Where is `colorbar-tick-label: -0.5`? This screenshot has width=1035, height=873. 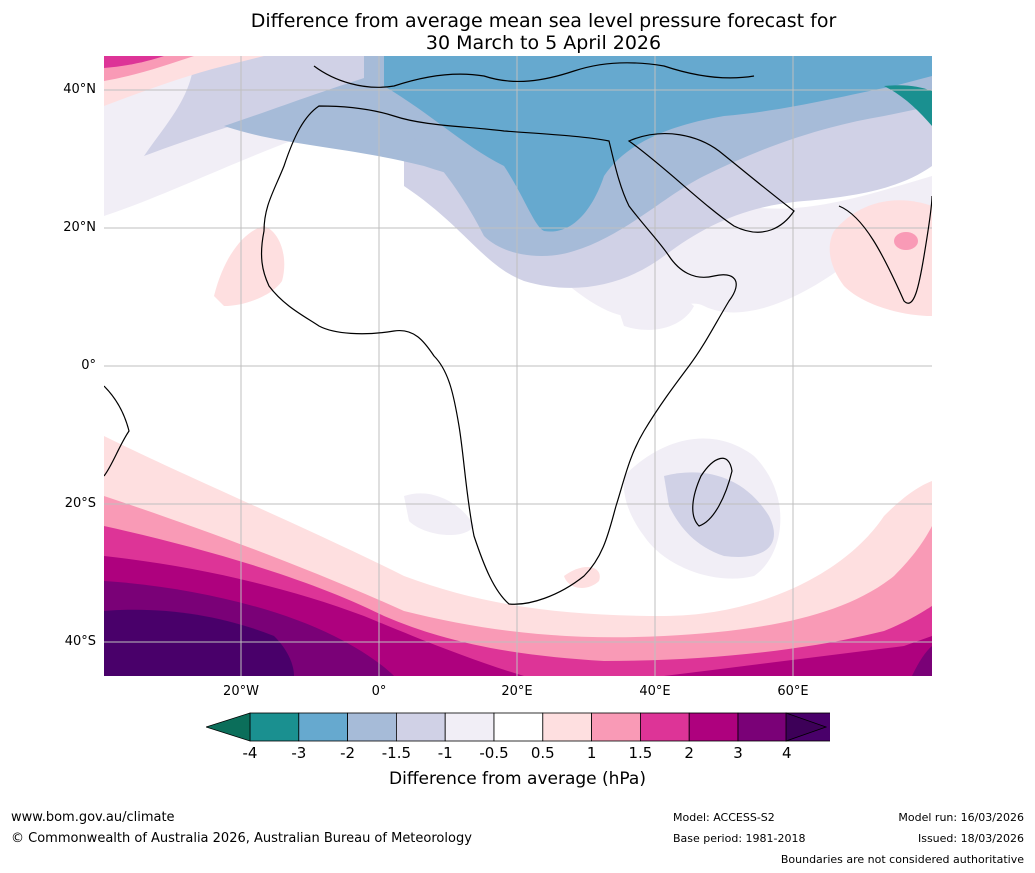 colorbar-tick-label: -0.5 is located at coordinates (494, 753).